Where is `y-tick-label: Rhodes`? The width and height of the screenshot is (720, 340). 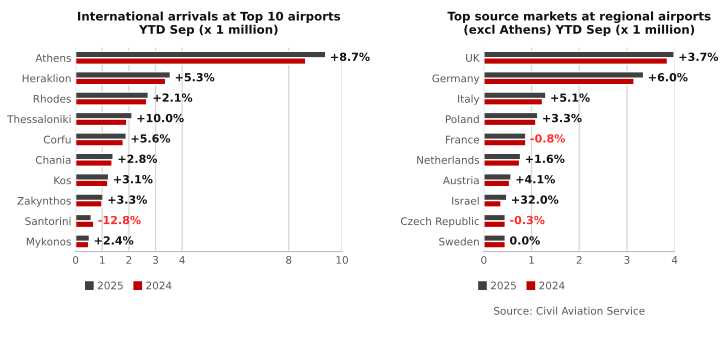
y-tick-label: Rhodes is located at coordinates (52, 98).